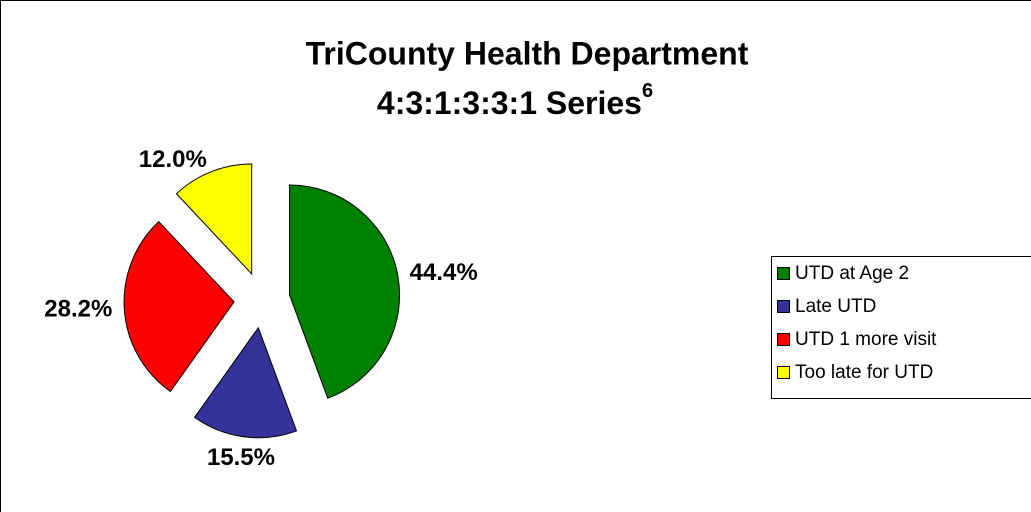  I want to click on legend-label: UTD 1 more visit, so click(866, 339).